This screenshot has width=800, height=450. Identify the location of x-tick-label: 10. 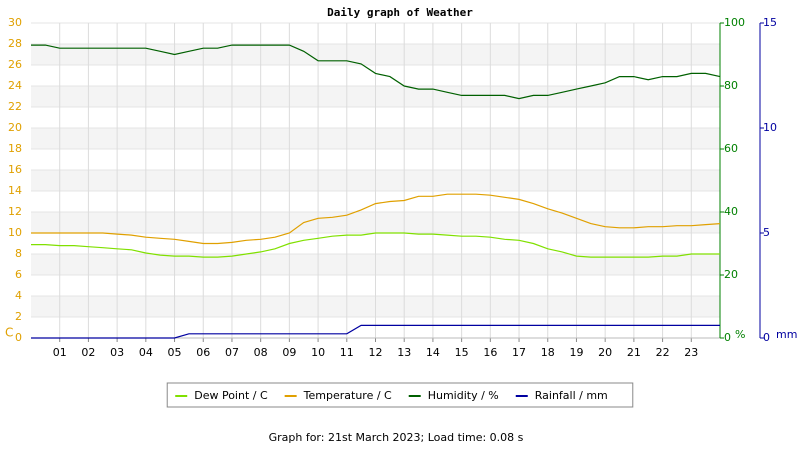
(318, 352).